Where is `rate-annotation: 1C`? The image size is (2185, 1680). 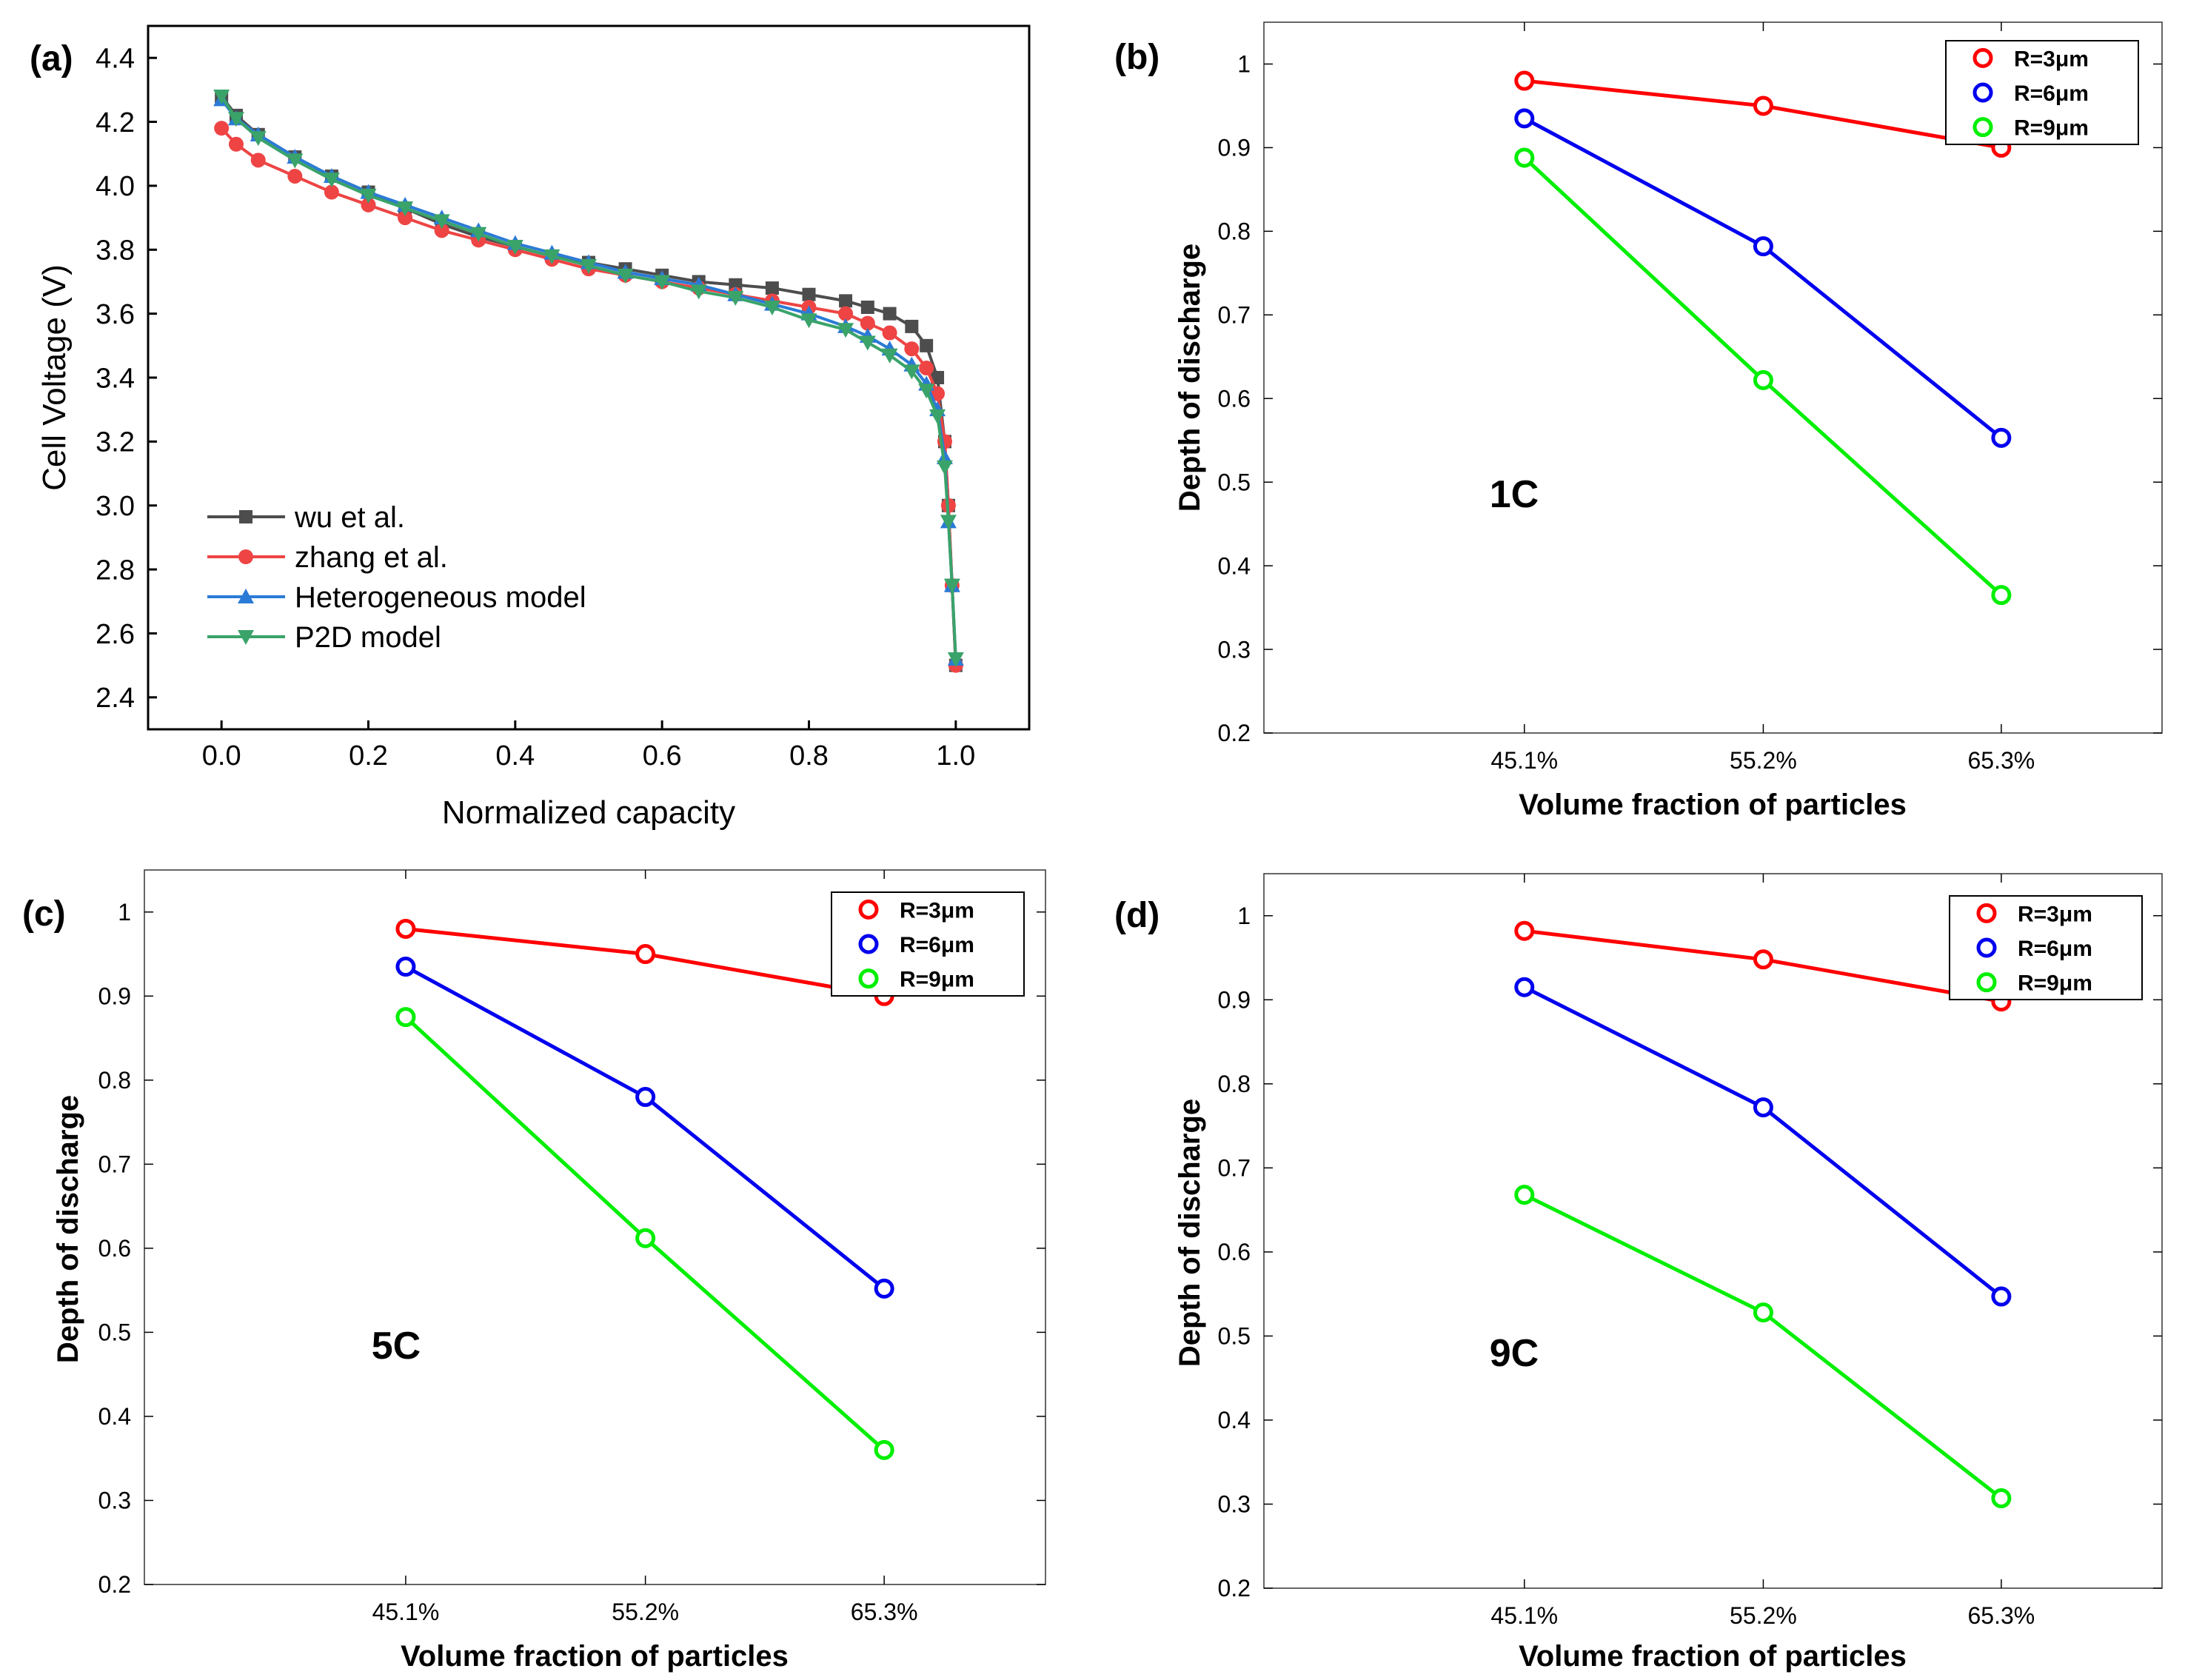
rate-annotation: 1C is located at coordinates (1514, 495).